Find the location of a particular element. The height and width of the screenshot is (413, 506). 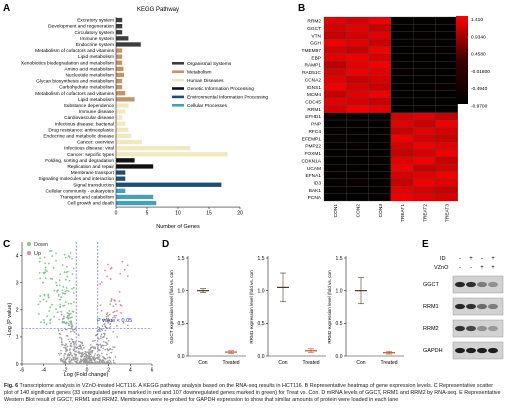

heatmap-scale-label: -0.4940 is located at coordinates (479, 89).